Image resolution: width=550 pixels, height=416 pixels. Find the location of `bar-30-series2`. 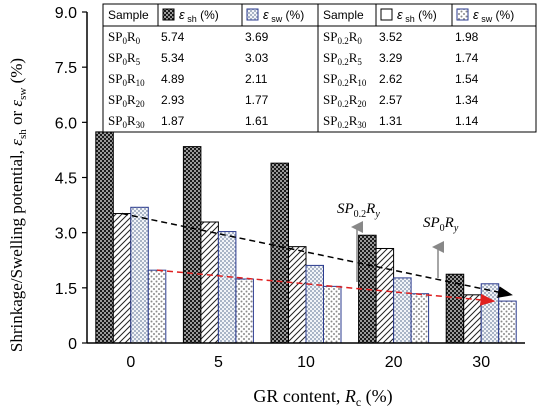

bar-30-series2 is located at coordinates (490, 313).